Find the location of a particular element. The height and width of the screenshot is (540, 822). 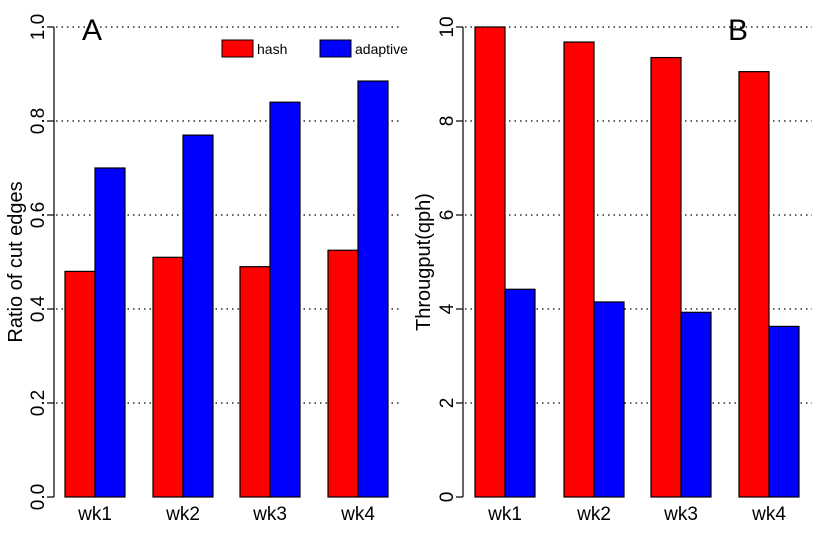

panel-a-bar-hash-wk2 is located at coordinates (168, 377).